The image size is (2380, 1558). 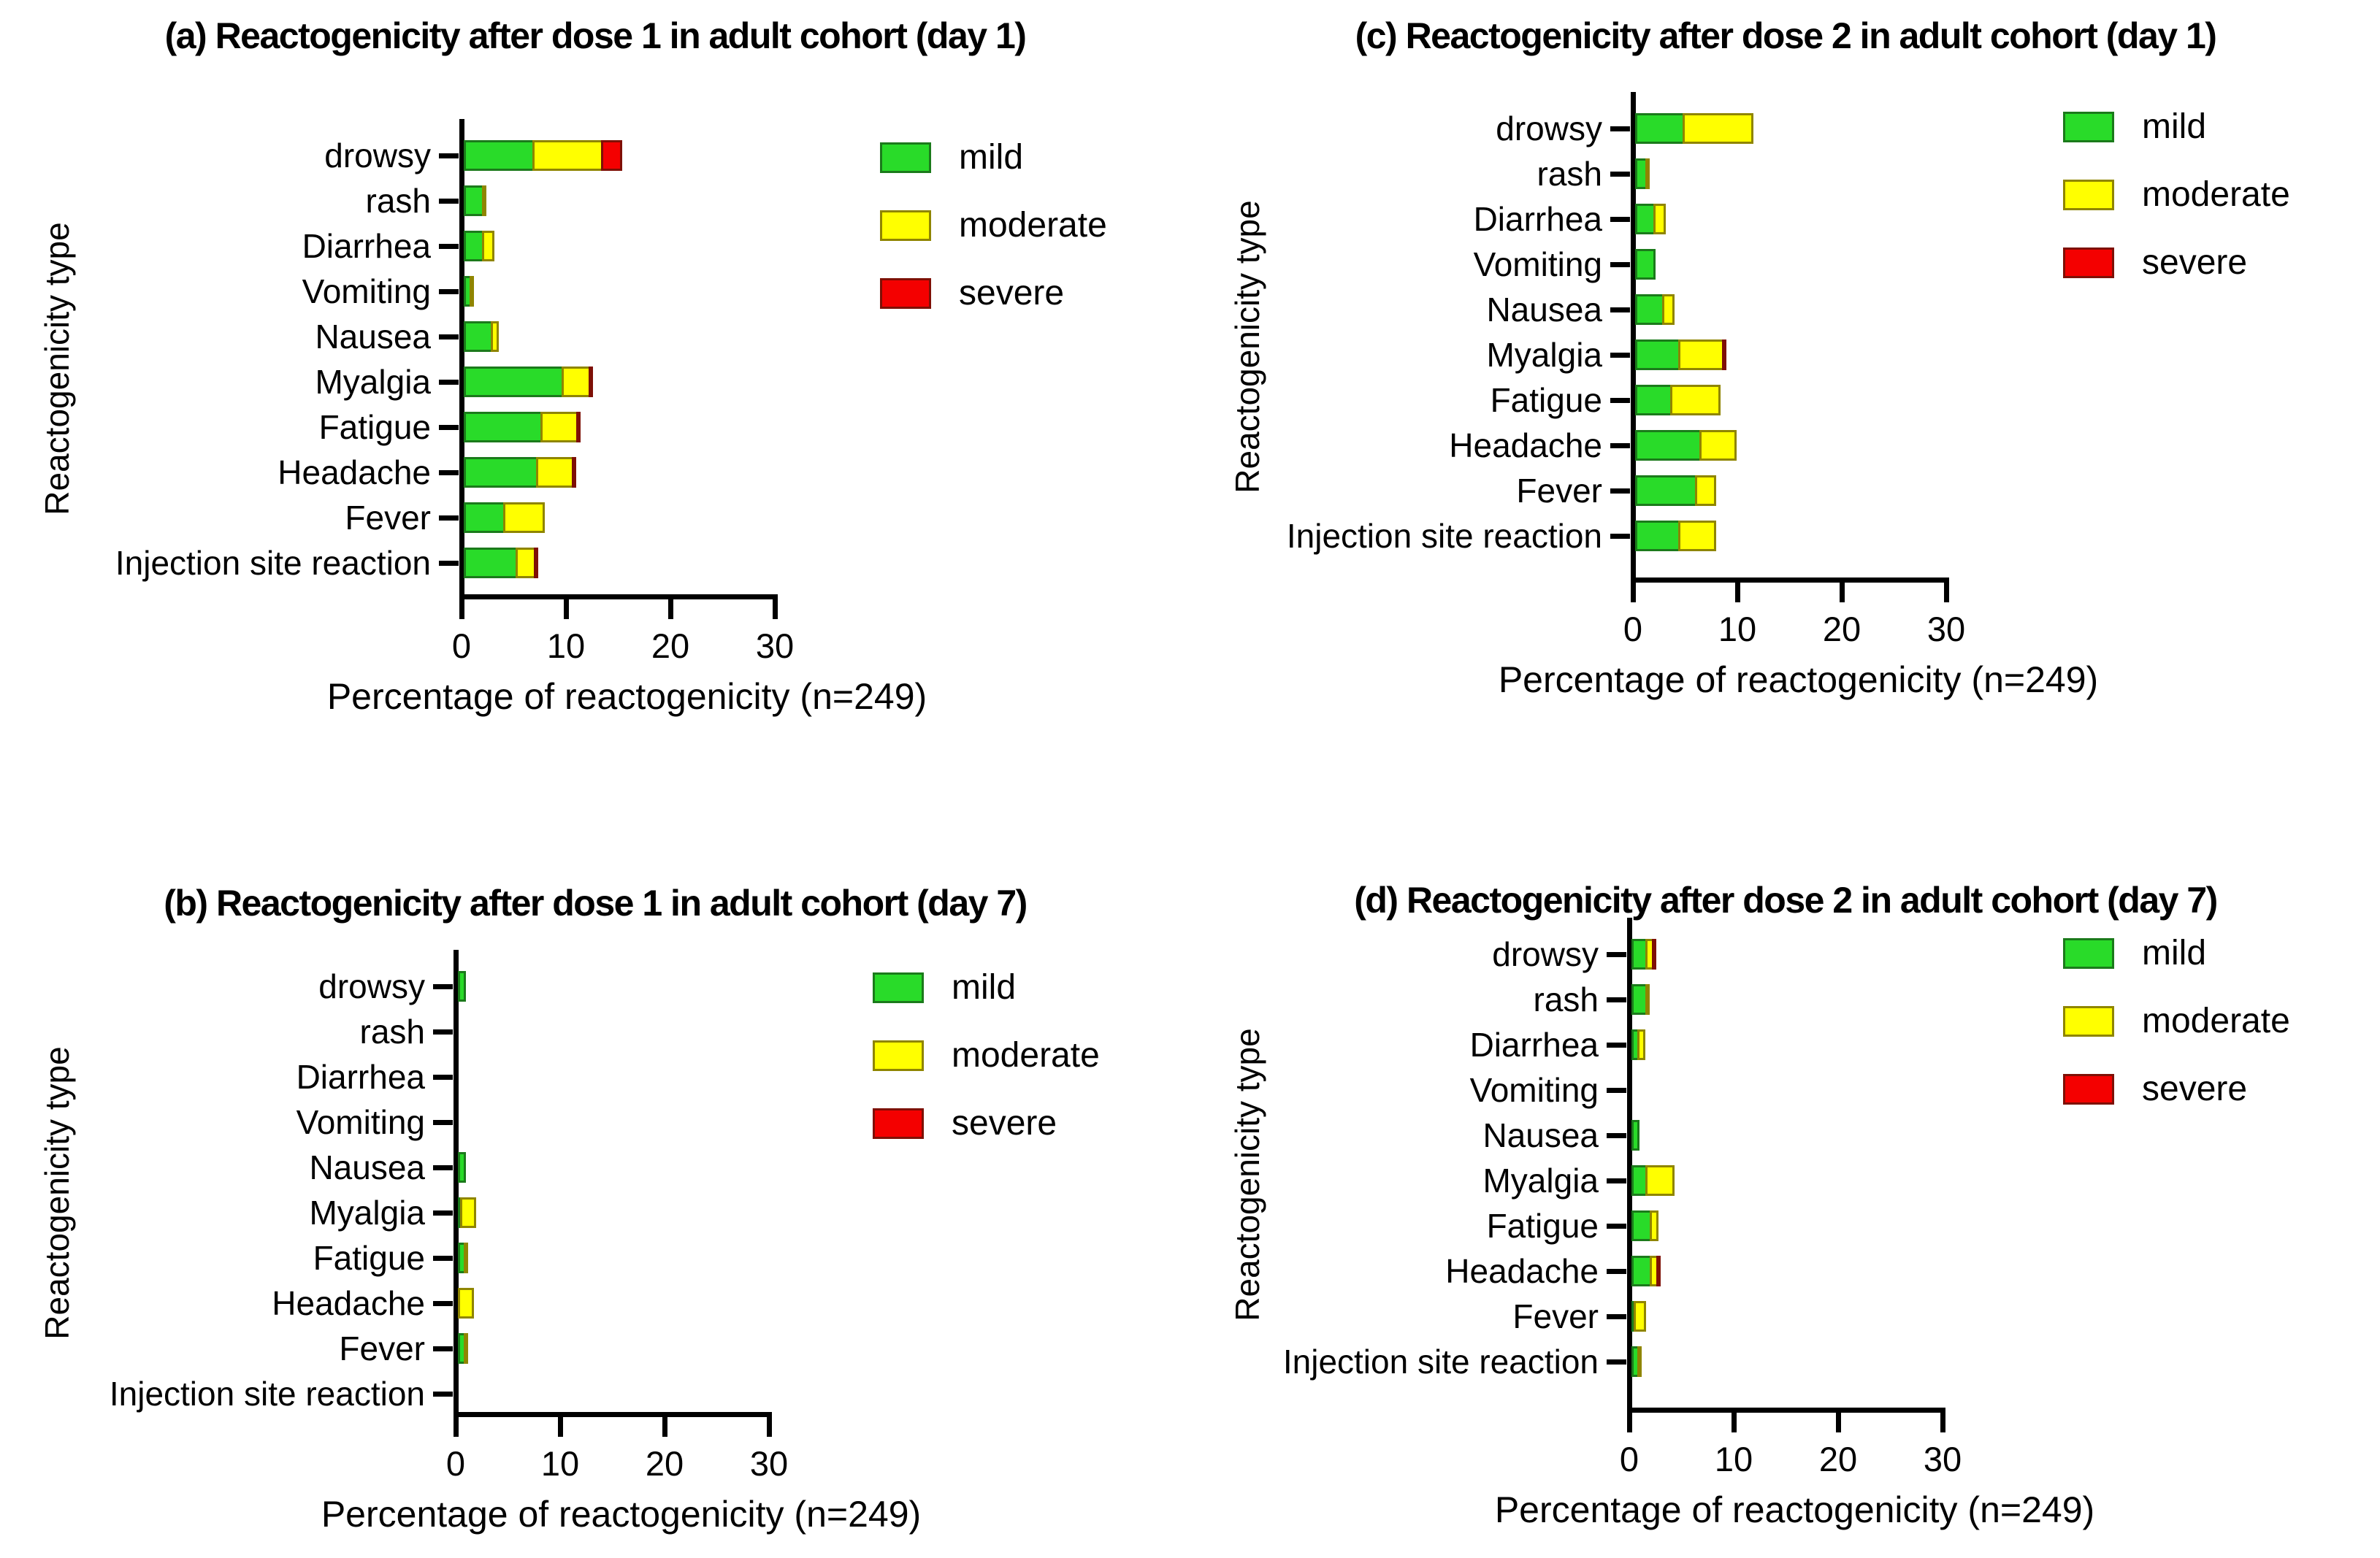 What do you see at coordinates (461, 359) in the screenshot?
I see `y-axis-line` at bounding box center [461, 359].